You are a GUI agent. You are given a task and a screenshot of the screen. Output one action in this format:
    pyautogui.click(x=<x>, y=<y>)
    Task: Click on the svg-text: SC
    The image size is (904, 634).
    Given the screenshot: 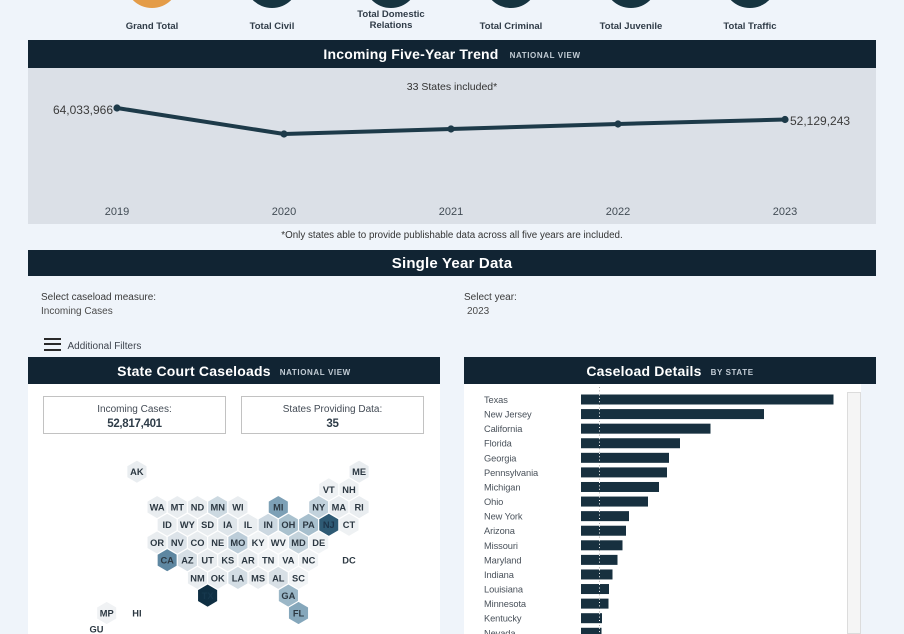 What is the action you would take?
    pyautogui.click(x=298, y=578)
    